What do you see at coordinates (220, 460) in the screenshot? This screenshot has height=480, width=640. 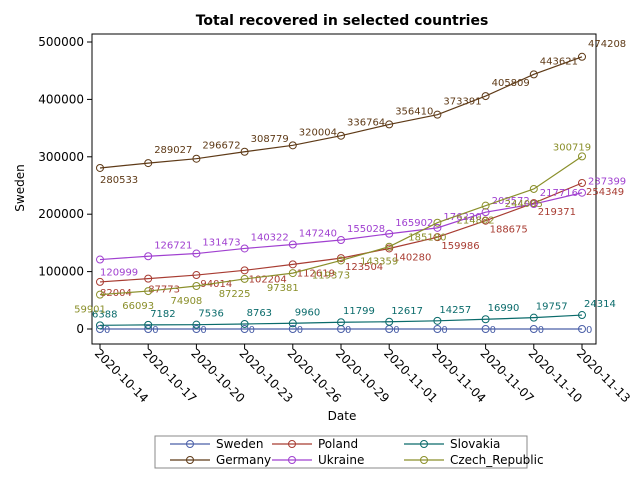 I see `legend-item-germany: Germany` at bounding box center [220, 460].